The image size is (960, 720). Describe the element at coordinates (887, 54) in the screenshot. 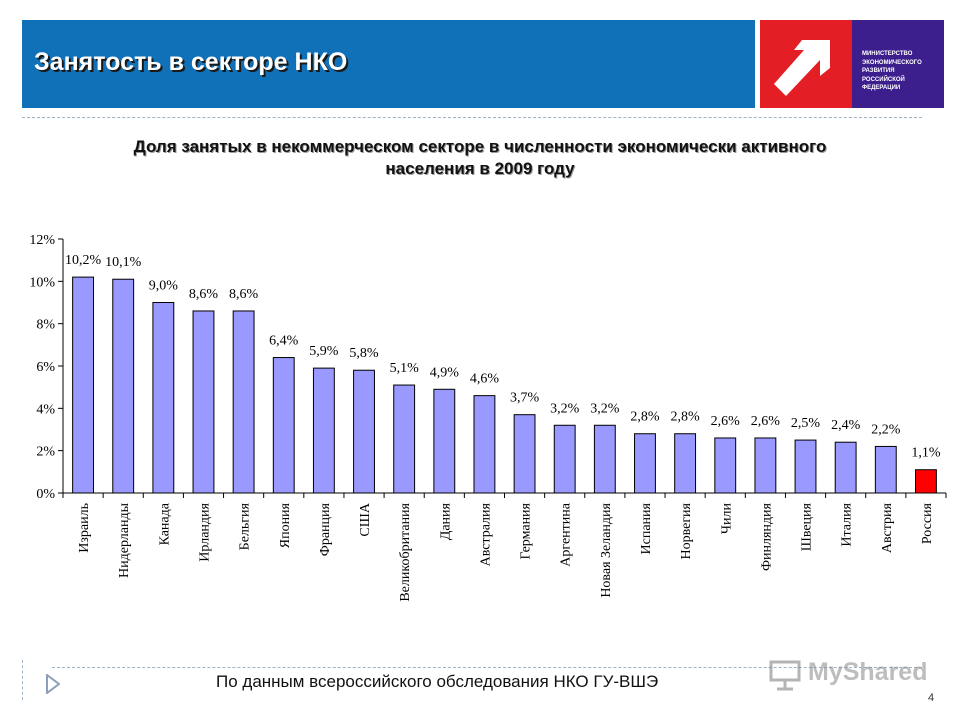

I see `logo-line: МИНИСТЕРСТВО` at that location.